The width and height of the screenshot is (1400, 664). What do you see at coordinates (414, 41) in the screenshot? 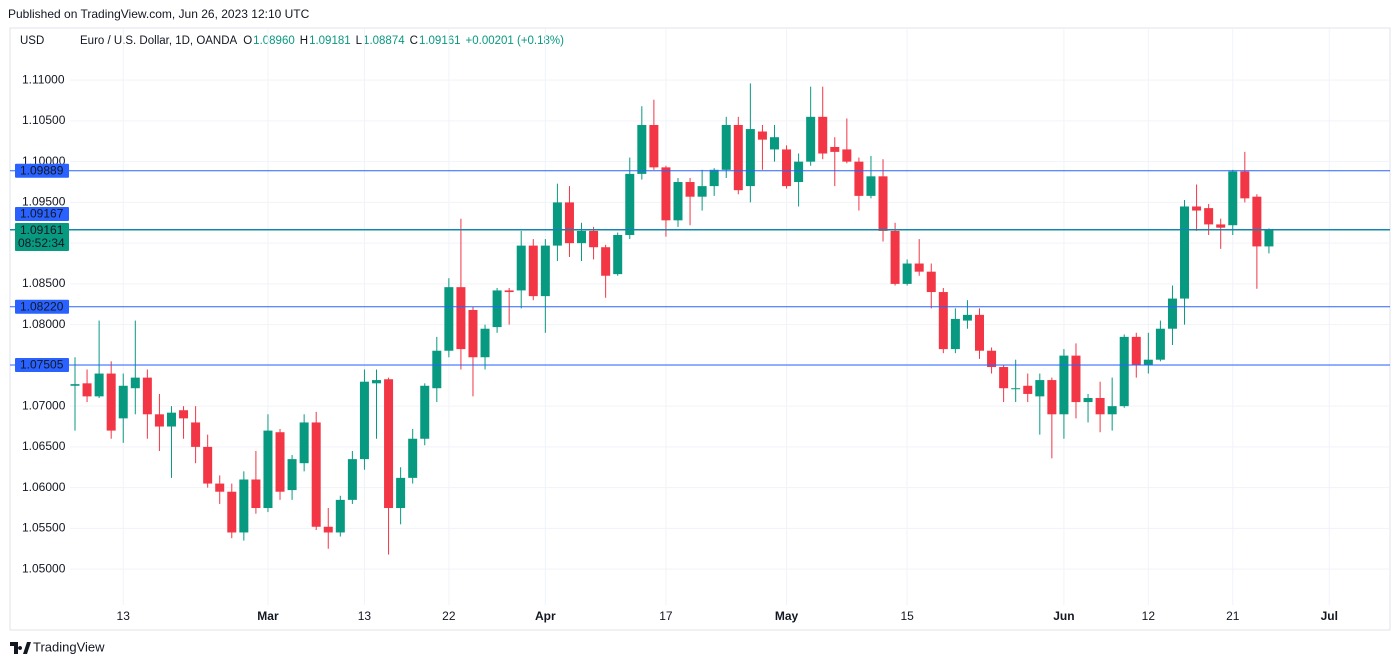
I see `ohlc-key: C` at bounding box center [414, 41].